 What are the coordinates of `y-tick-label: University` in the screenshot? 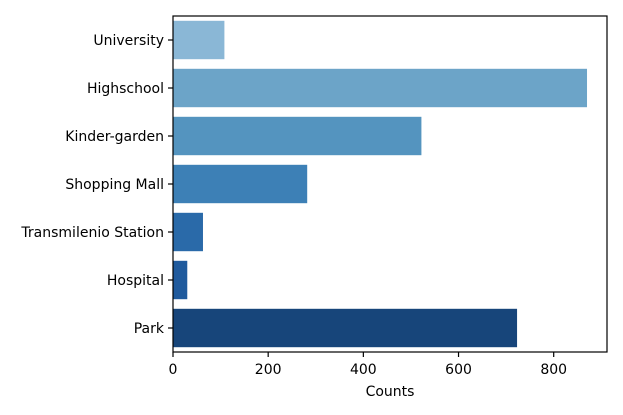 It's located at (128, 41).